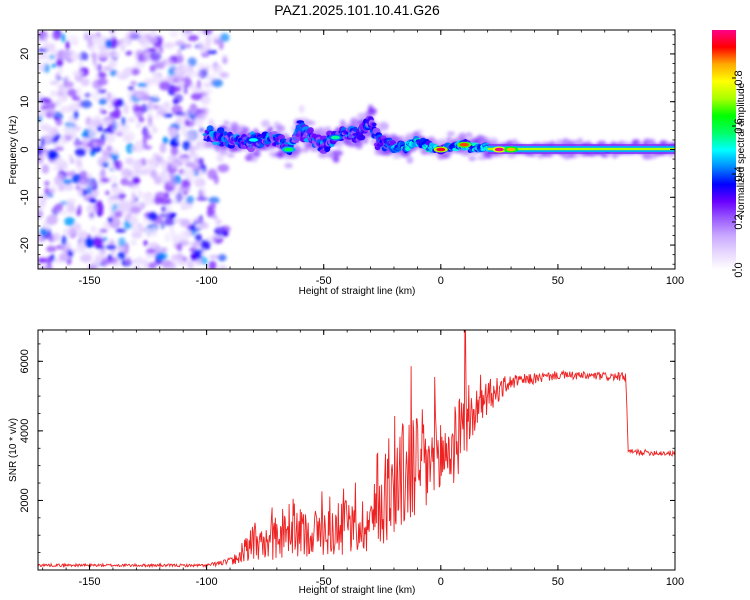  Describe the element at coordinates (581, 149) in the screenshot. I see `heatmap-tail-core` at that location.